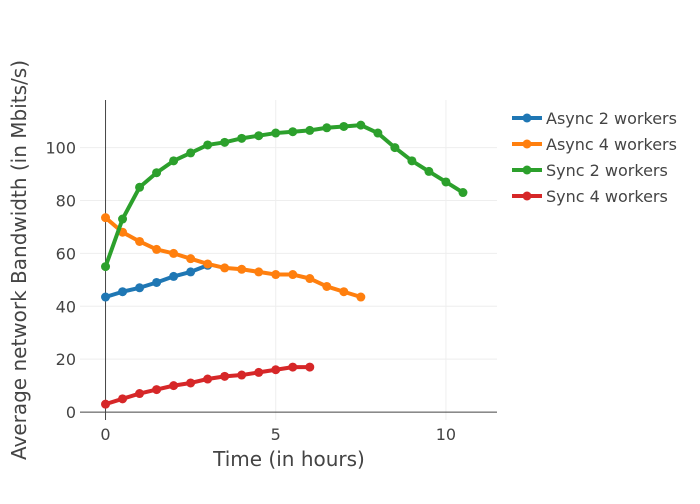 This screenshot has width=700, height=504. What do you see at coordinates (71, 412) in the screenshot?
I see `y-tick-label: 0` at bounding box center [71, 412].